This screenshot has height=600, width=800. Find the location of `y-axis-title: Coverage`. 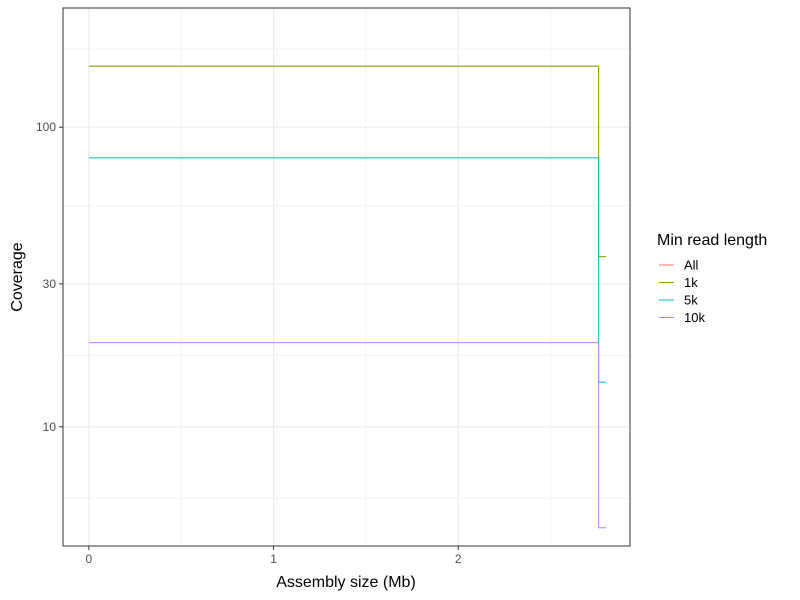

y-axis-title: Coverage is located at coordinates (17, 276).